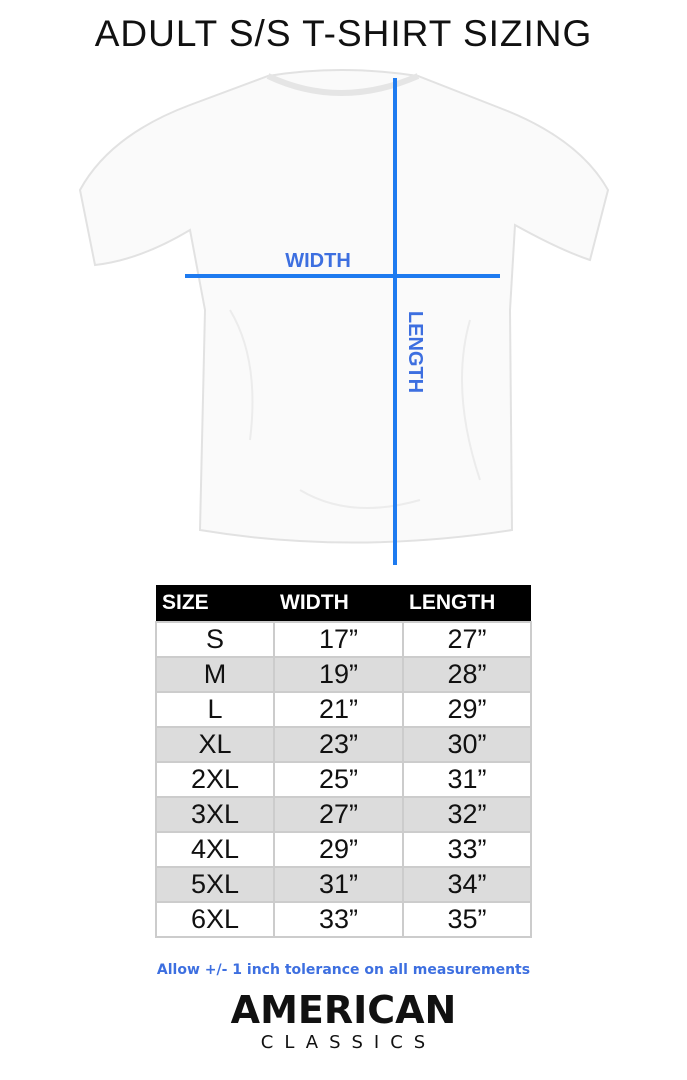  Describe the element at coordinates (215, 849) in the screenshot. I see `size-cell: 4XL` at that location.